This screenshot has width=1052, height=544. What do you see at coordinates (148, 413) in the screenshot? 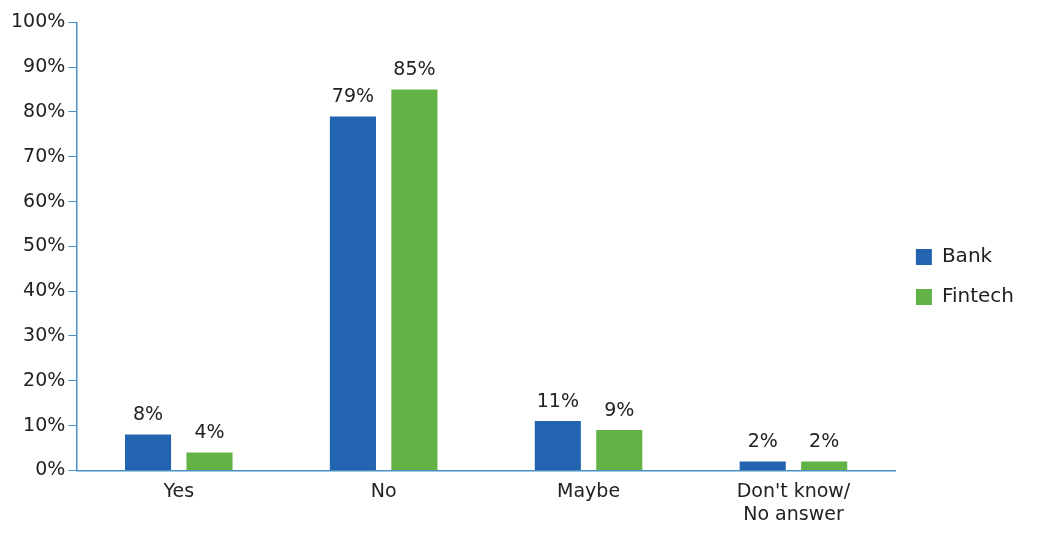
I see `data-label: 8%` at bounding box center [148, 413].